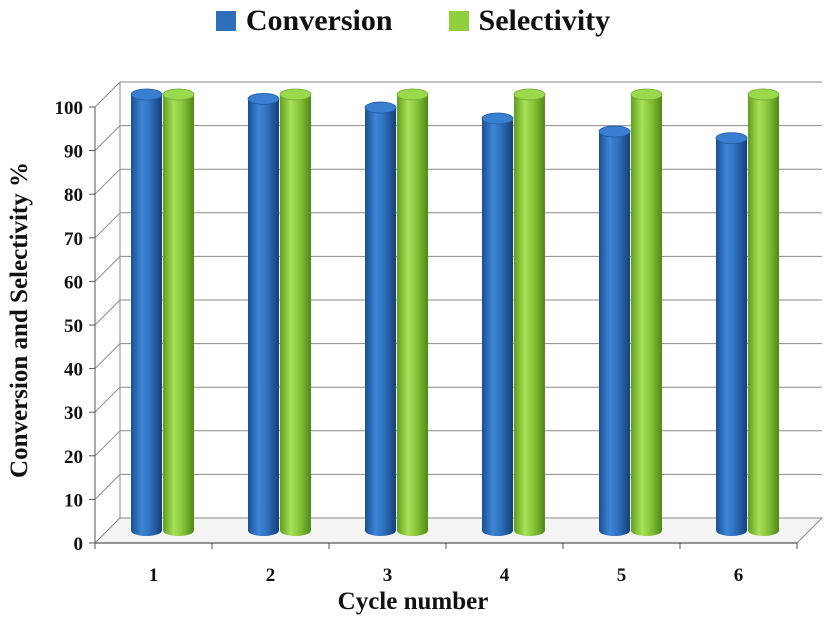 The image size is (826, 622). I want to click on y-tick-label: 70, so click(73, 239).